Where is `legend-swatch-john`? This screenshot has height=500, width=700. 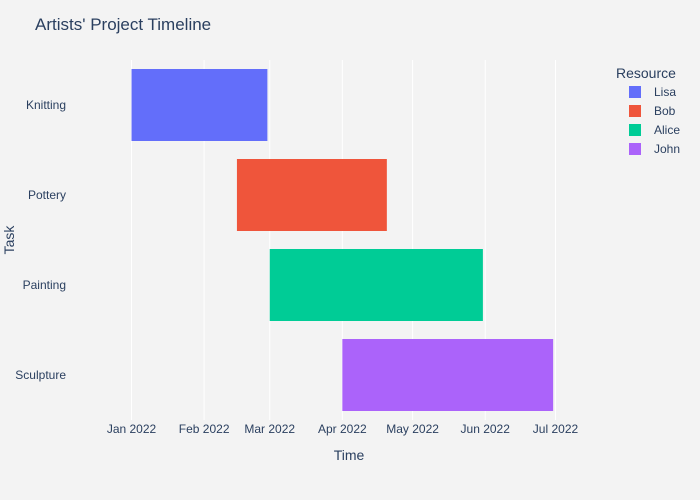 legend-swatch-john is located at coordinates (635, 149).